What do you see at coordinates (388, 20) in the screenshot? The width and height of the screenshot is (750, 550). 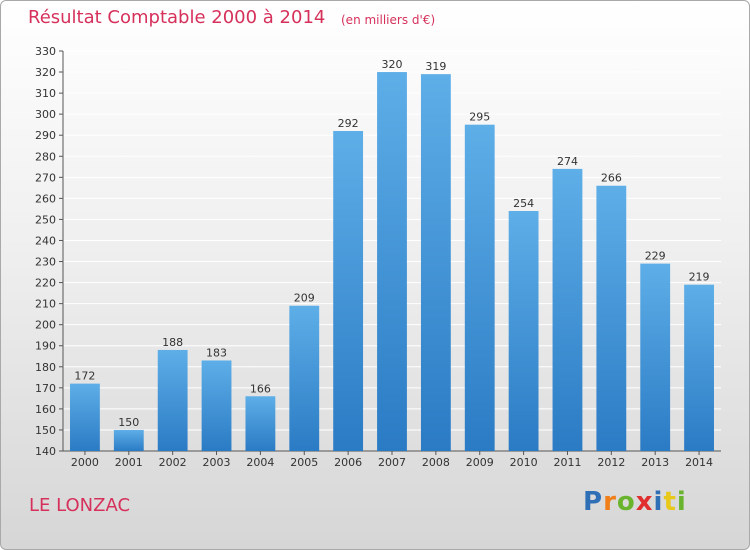 I see `chart-subtitle: (en milliers d'€)` at bounding box center [388, 20].